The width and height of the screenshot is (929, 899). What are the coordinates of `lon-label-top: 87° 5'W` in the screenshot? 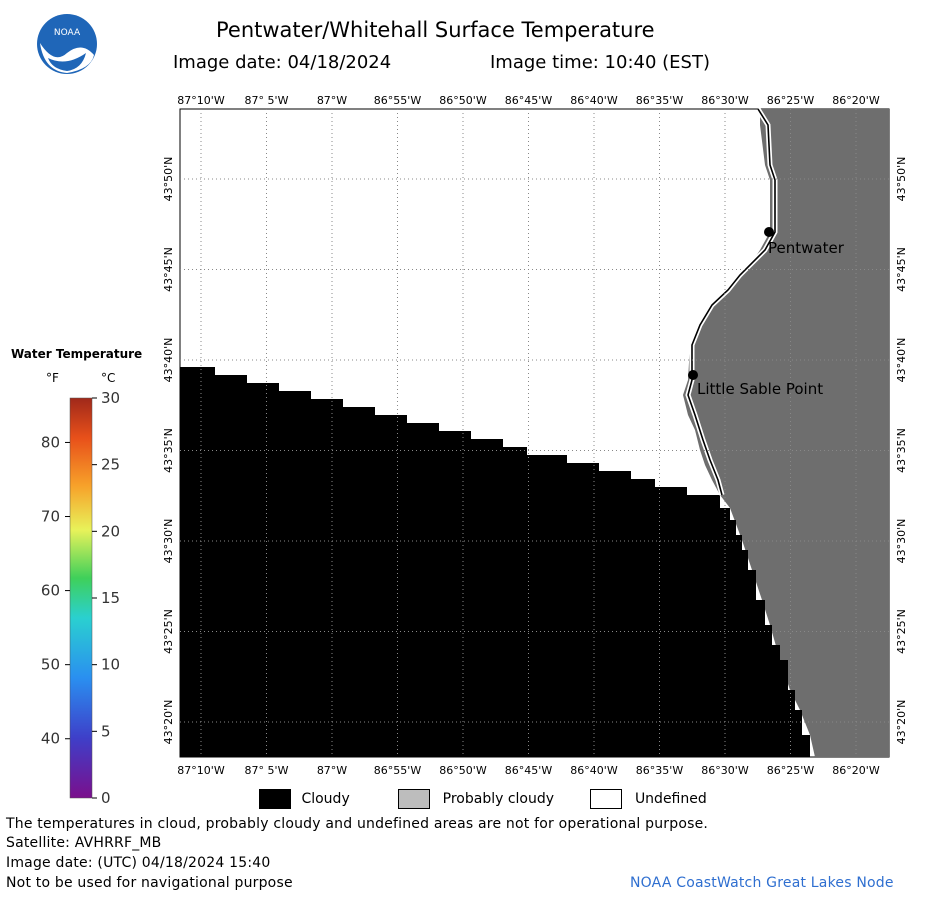 It's located at (267, 100).